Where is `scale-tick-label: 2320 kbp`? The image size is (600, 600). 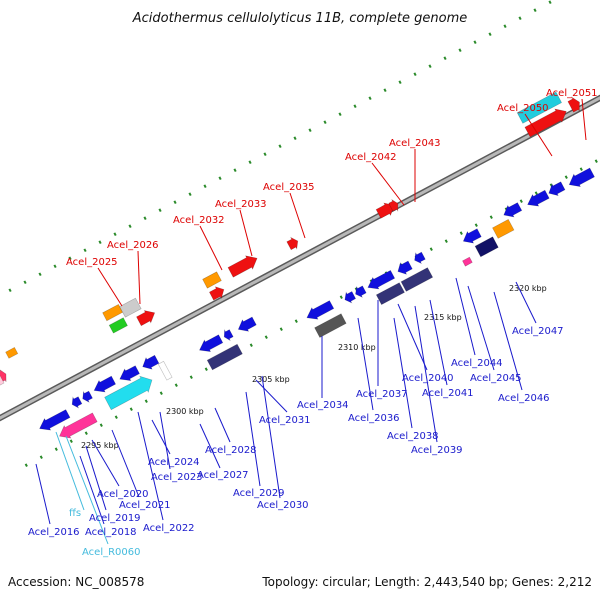 scale-tick-label: 2320 kbp is located at coordinates (528, 288).